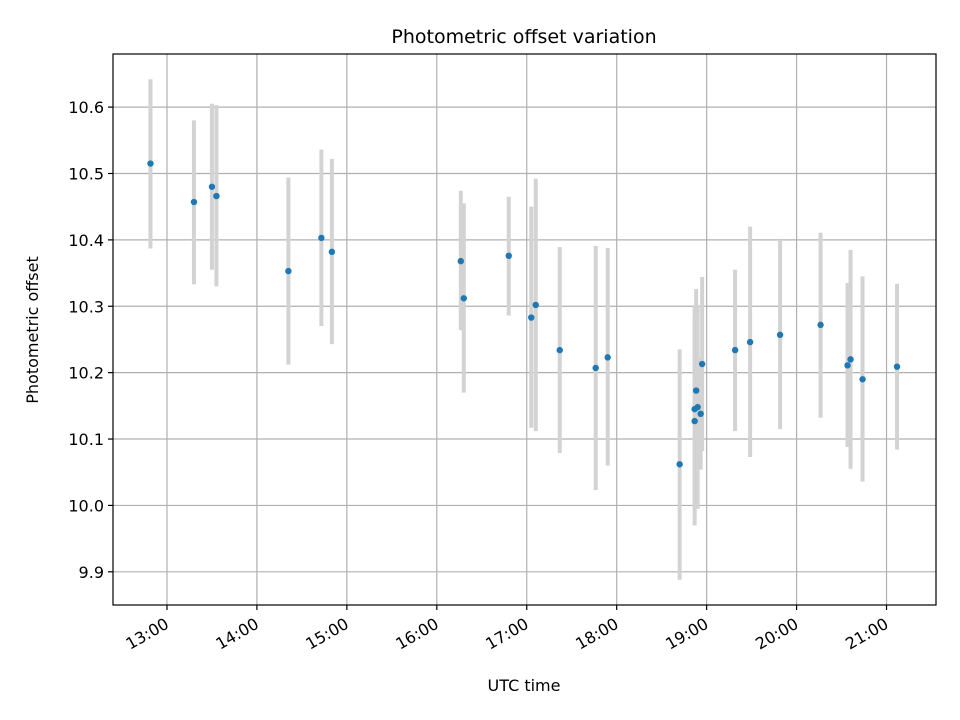 This screenshot has height=720, width=960. Describe the element at coordinates (524, 685) in the screenshot. I see `x-axis-title: UTC time` at that location.